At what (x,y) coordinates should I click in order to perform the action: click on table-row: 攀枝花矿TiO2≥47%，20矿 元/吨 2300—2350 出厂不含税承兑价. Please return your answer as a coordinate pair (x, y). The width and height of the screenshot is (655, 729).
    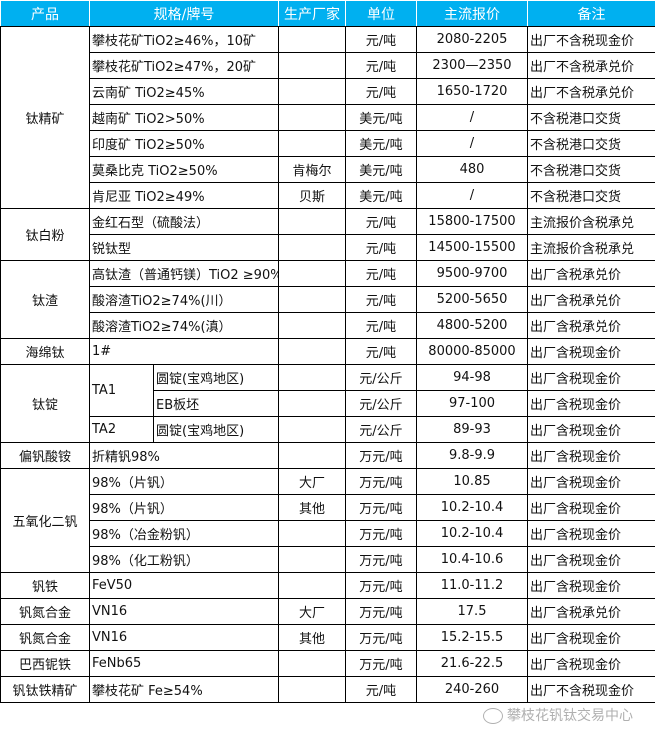
    Looking at the image, I should click on (328, 65).